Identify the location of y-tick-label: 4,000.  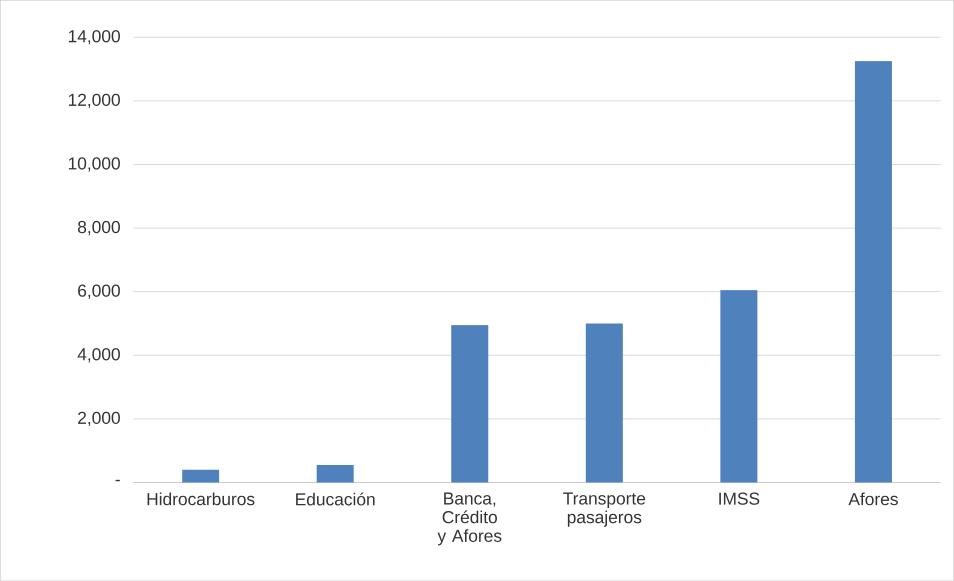
(99, 355).